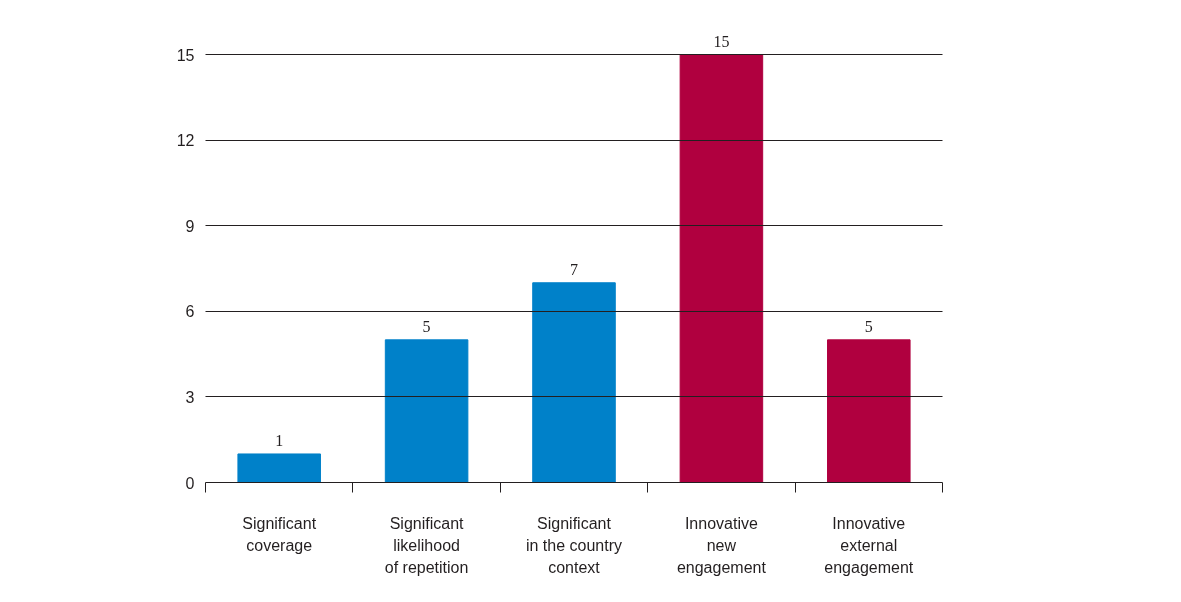 Image resolution: width=1181 pixels, height=602 pixels. I want to click on y-tick-label: 9, so click(190, 226).